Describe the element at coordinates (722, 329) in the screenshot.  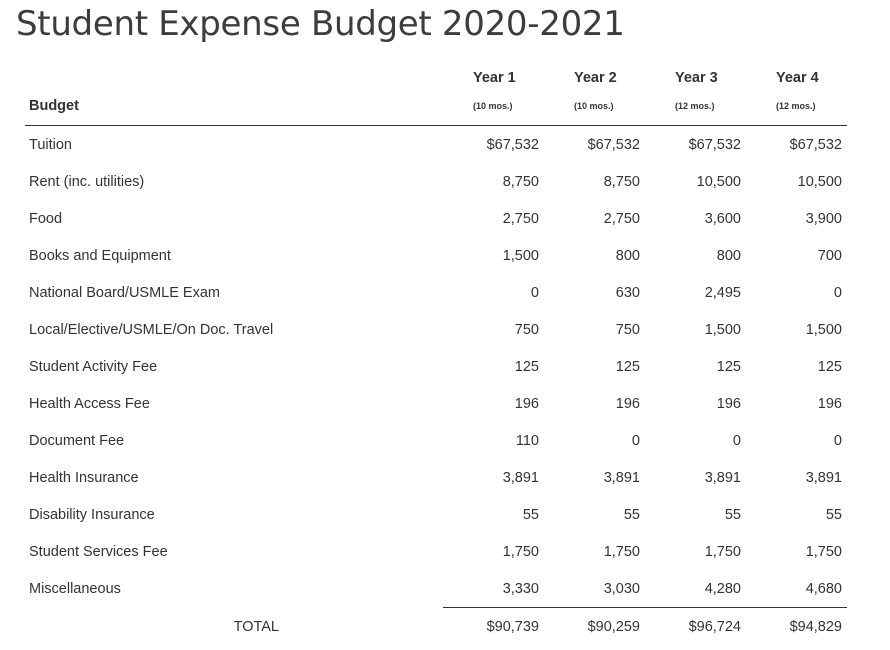
I see `year-3-value: 1,500` at that location.